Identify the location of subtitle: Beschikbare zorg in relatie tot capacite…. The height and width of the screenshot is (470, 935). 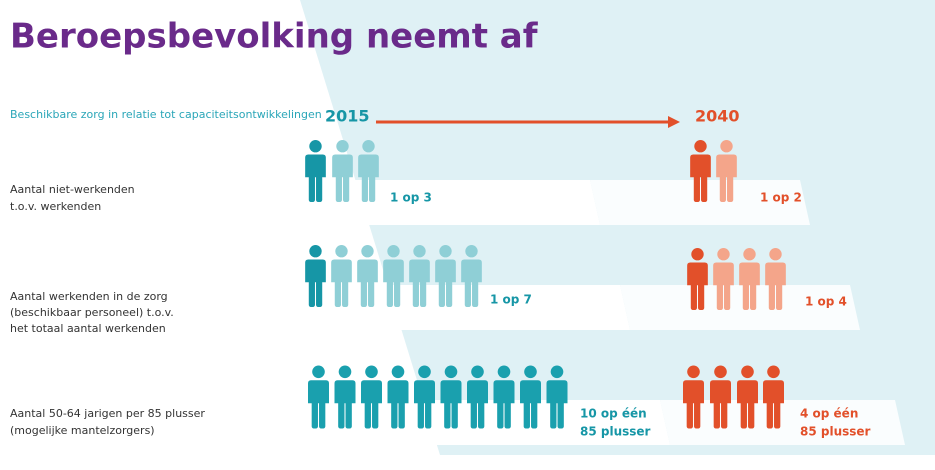
(166, 114).